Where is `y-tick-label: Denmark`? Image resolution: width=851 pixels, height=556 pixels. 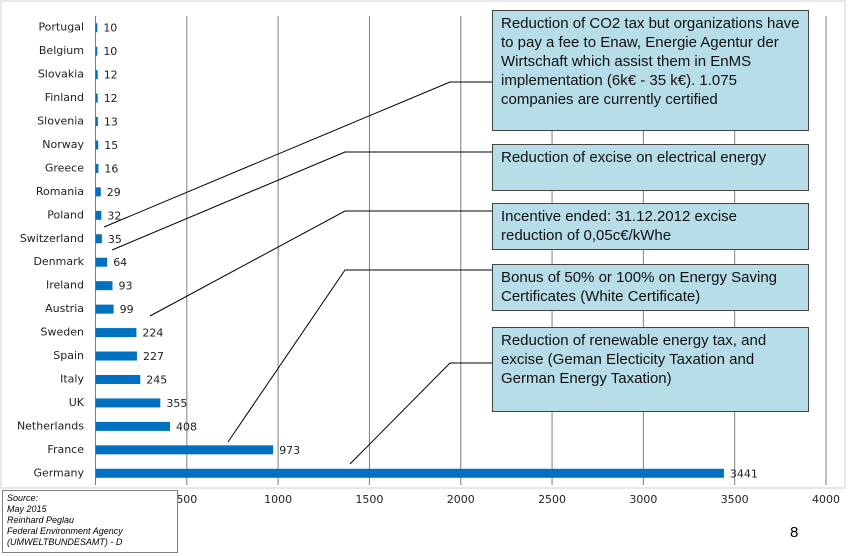
y-tick-label: Denmark is located at coordinates (58, 261).